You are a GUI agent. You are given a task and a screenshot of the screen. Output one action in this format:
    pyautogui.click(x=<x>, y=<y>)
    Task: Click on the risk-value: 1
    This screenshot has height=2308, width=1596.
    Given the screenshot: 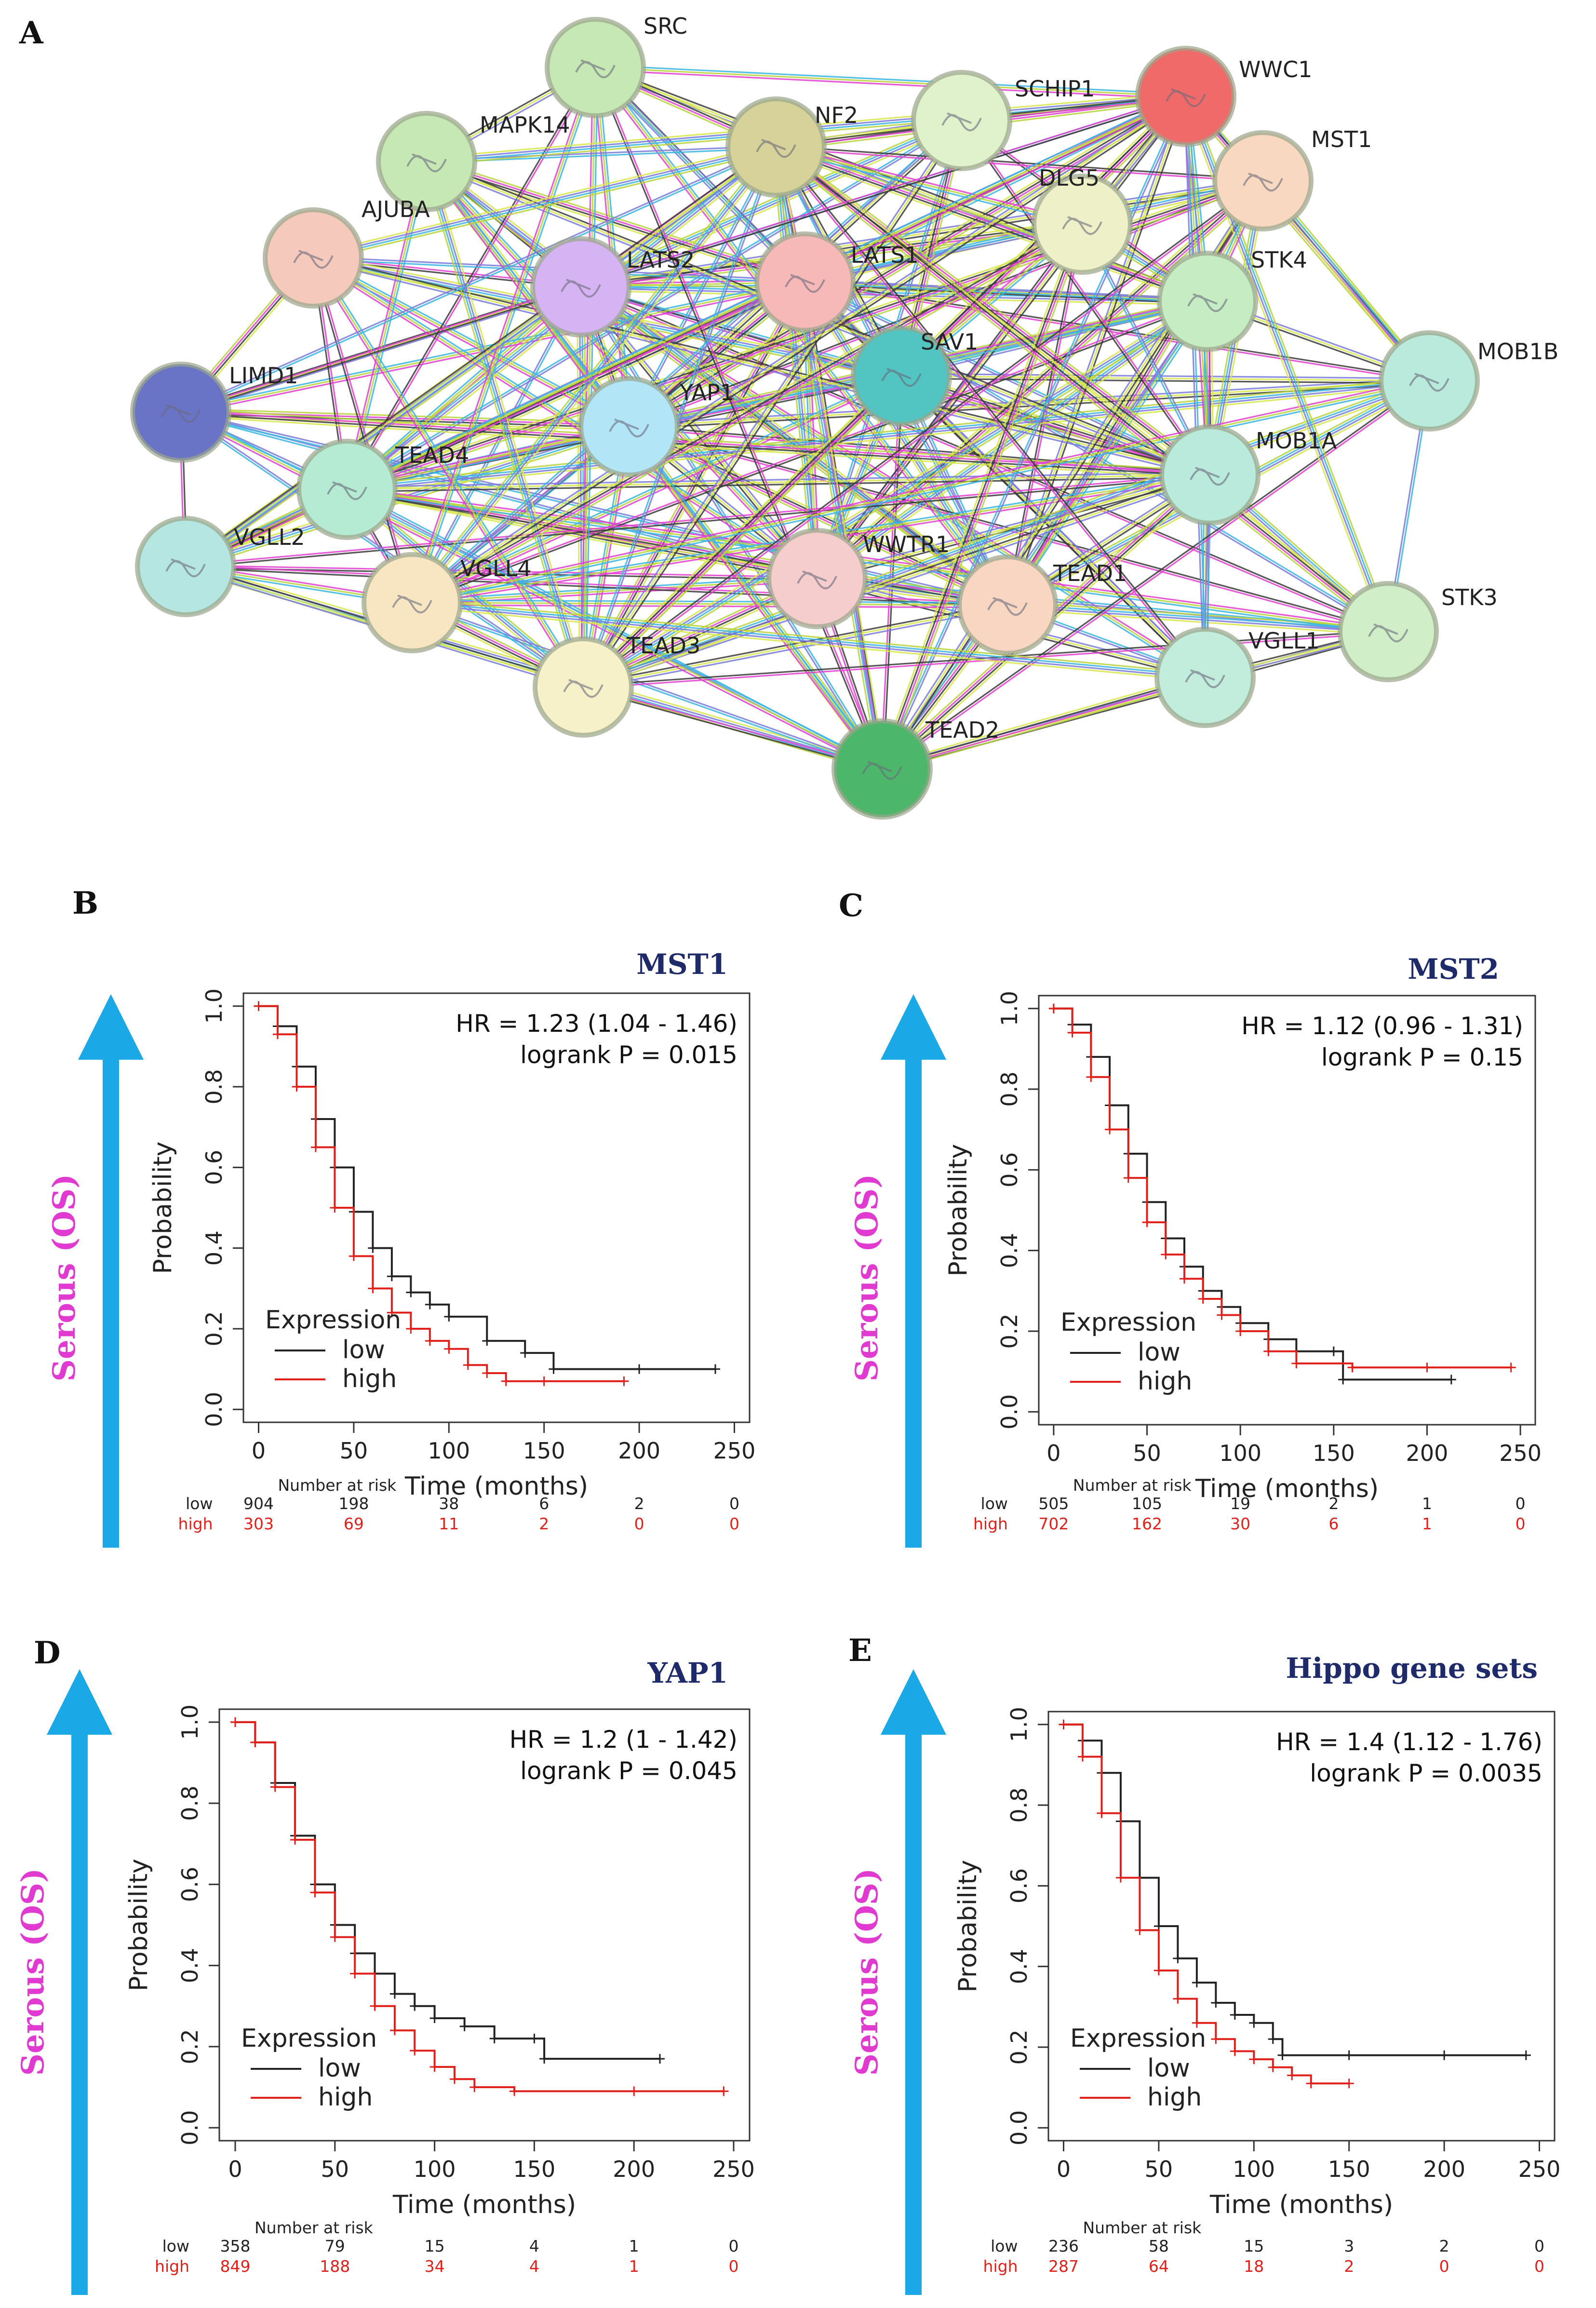 What is the action you would take?
    pyautogui.click(x=634, y=2266)
    